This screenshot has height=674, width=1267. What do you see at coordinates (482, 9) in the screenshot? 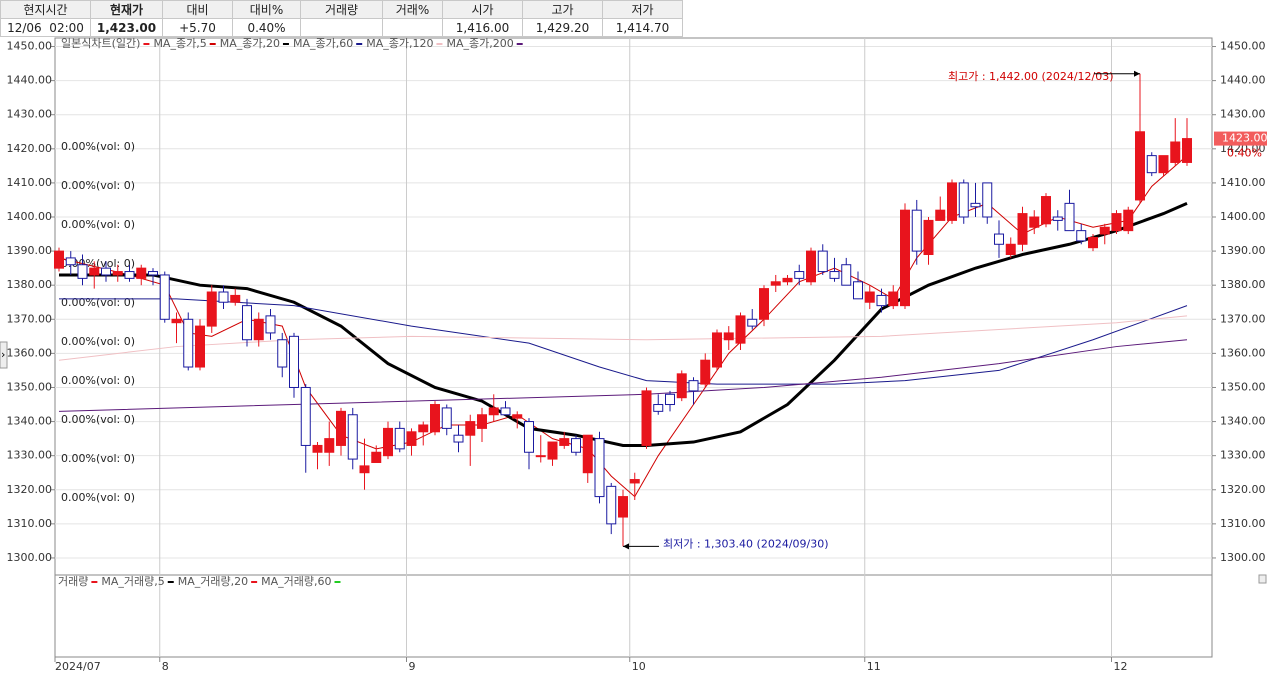
I see `cell: 시가` at bounding box center [482, 9].